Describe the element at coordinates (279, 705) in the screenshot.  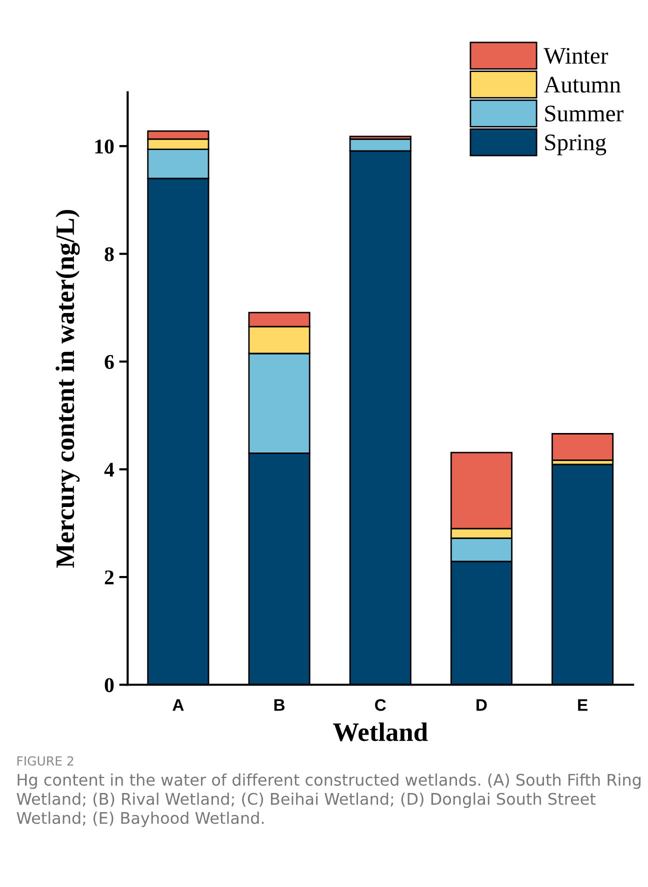
I see `x-tick-label: B` at that location.